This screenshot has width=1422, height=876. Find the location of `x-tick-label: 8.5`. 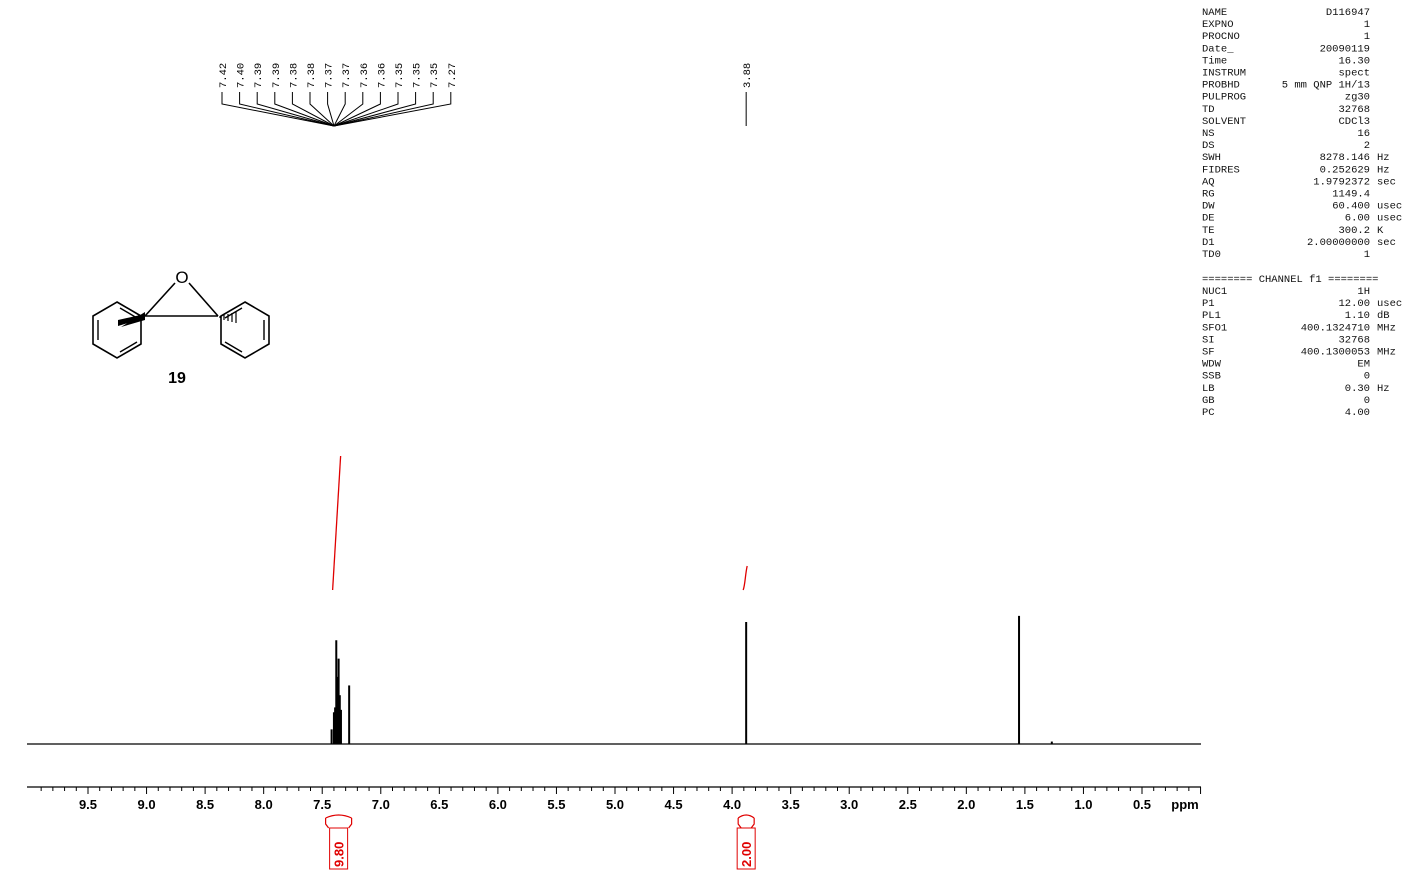

x-tick-label: 8.5 is located at coordinates (205, 804).